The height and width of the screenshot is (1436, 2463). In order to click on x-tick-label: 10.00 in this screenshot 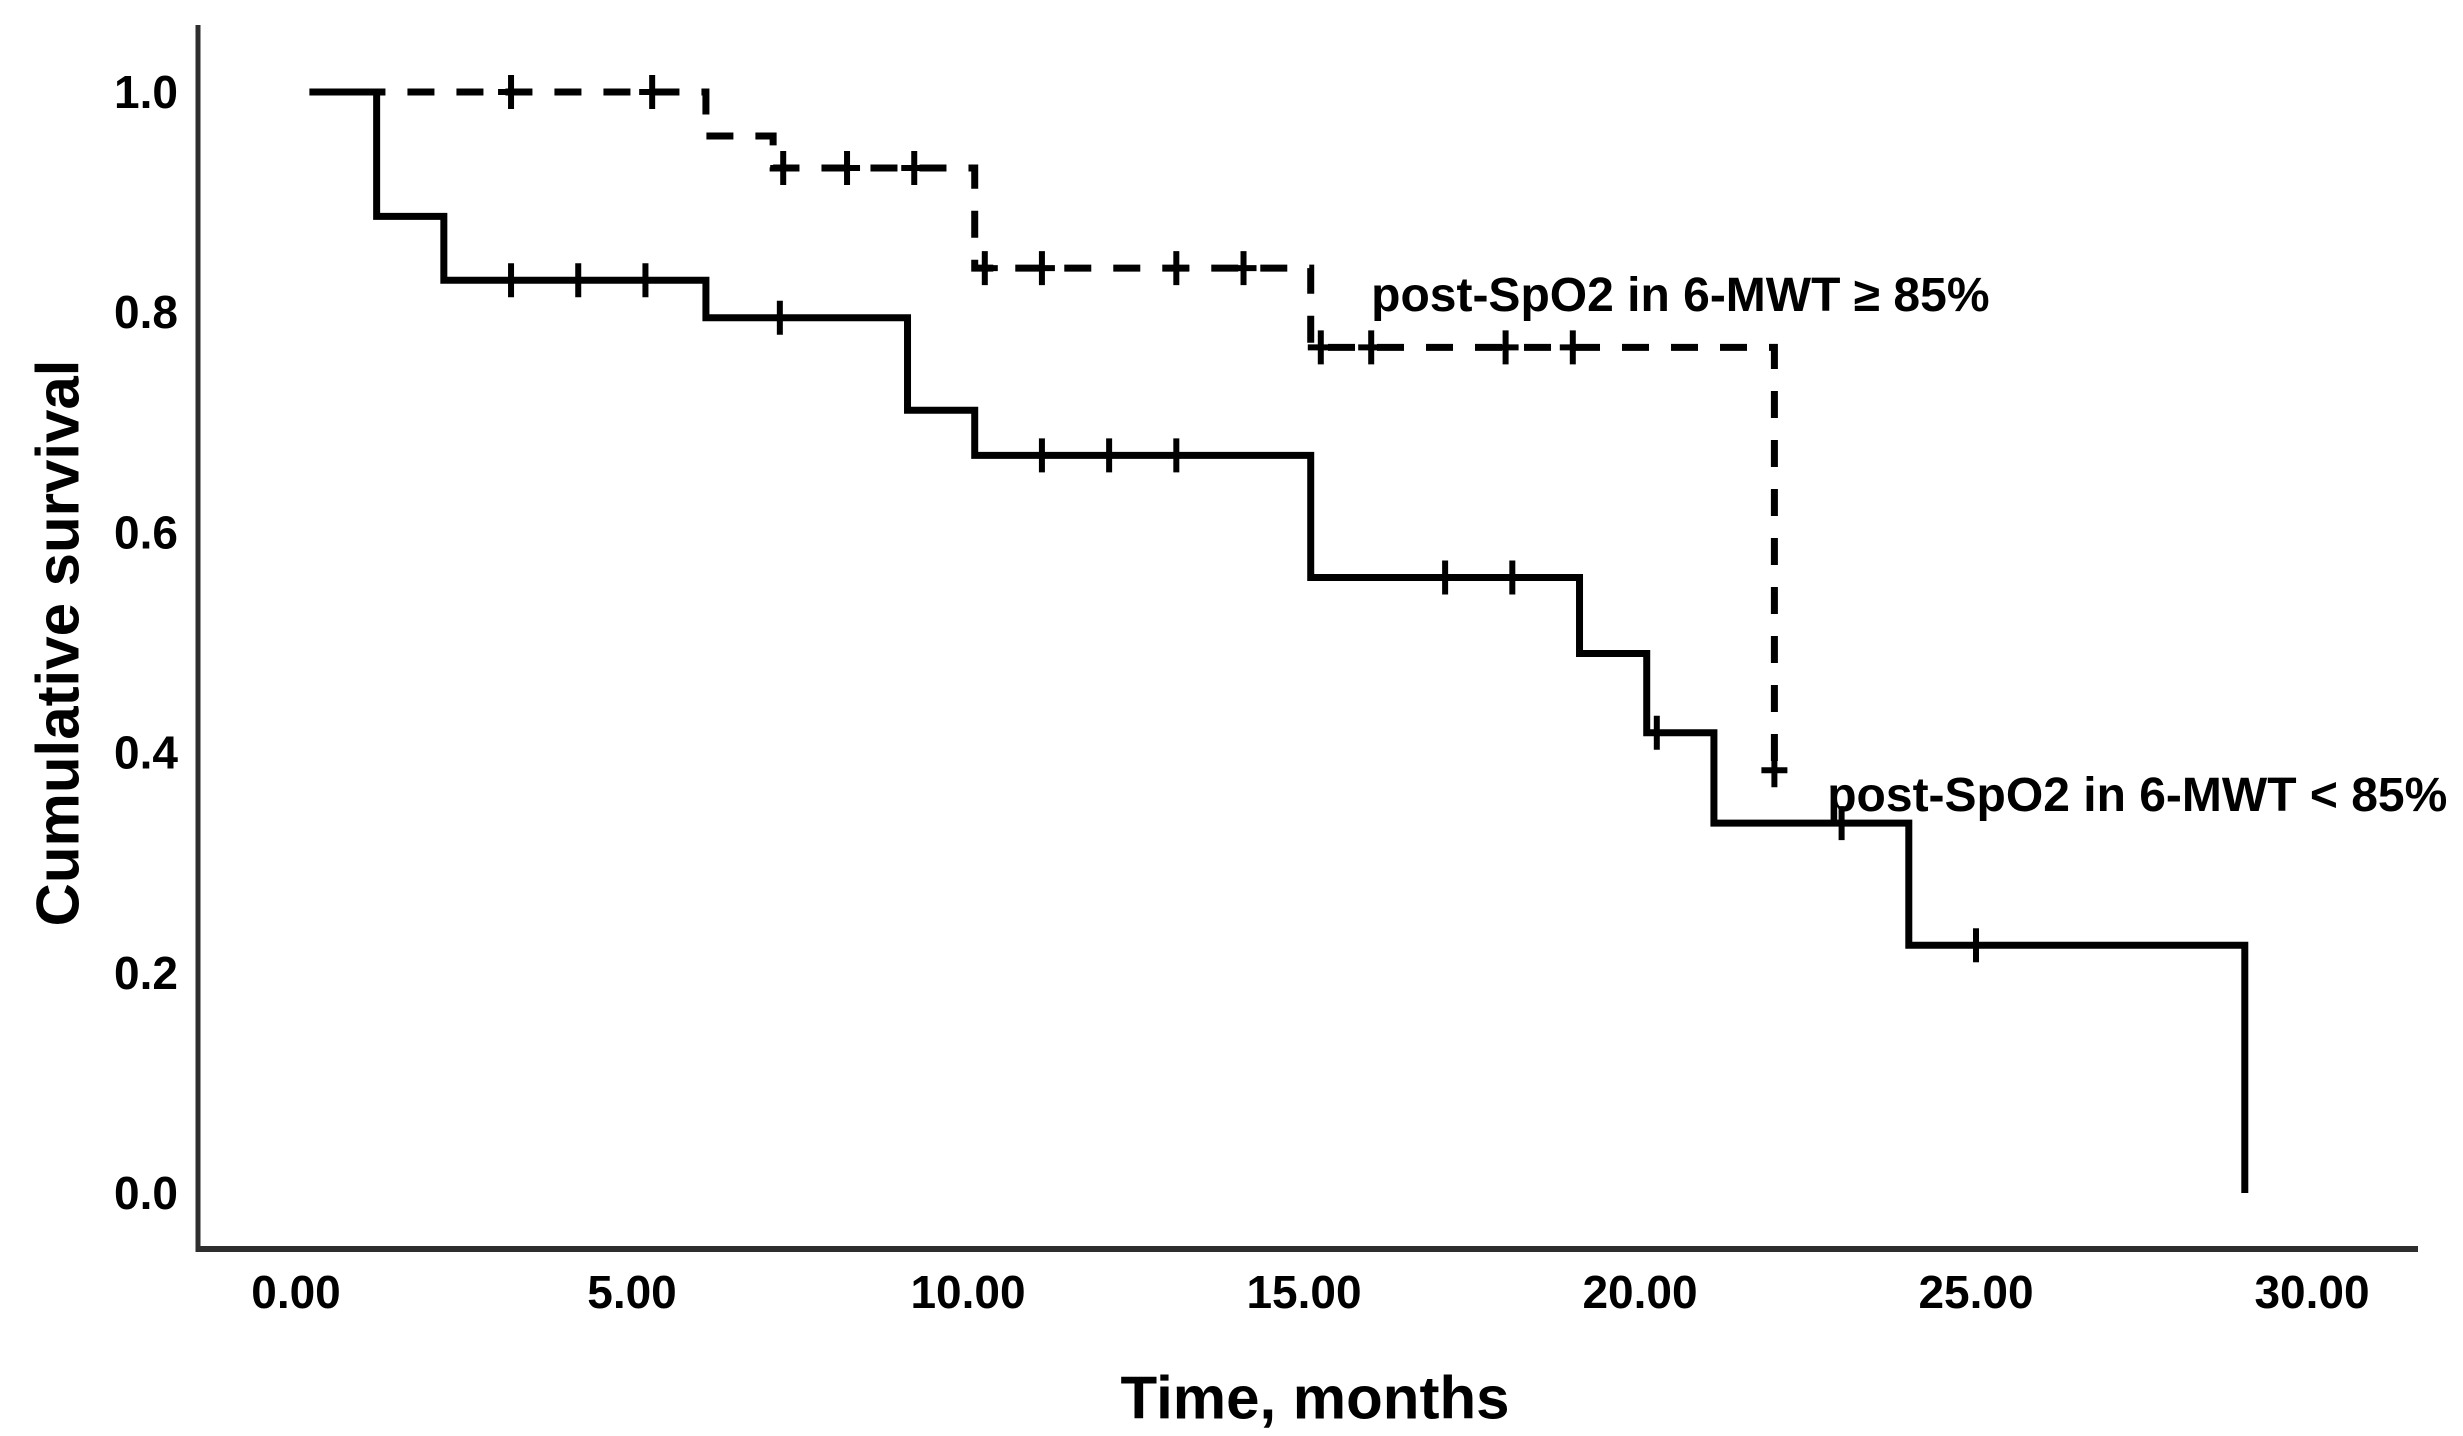, I will do `click(967, 1292)`.